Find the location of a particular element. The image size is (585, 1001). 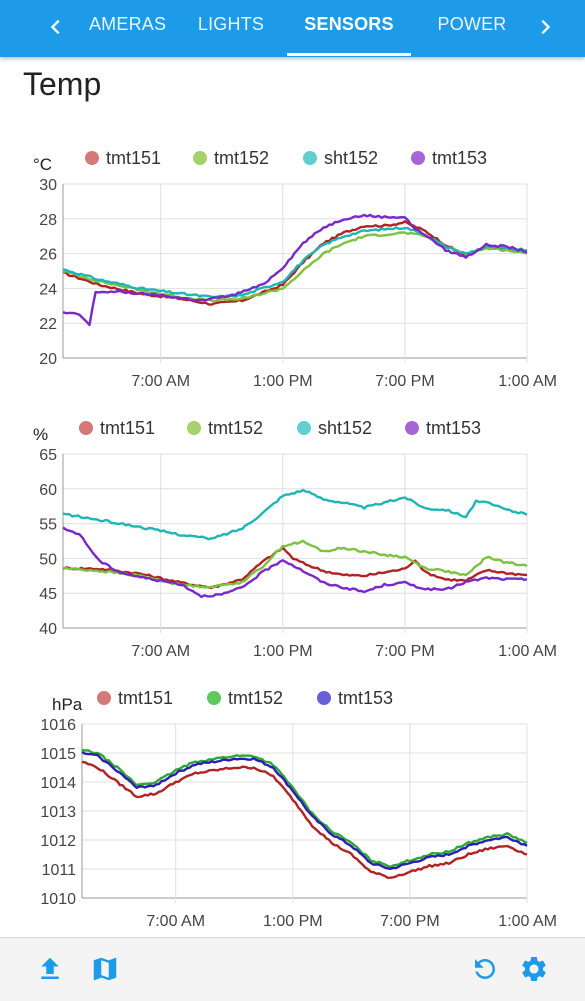

tab-bar: CAMERAS LIGHTS SENSORS POWER is located at coordinates (292, 28).